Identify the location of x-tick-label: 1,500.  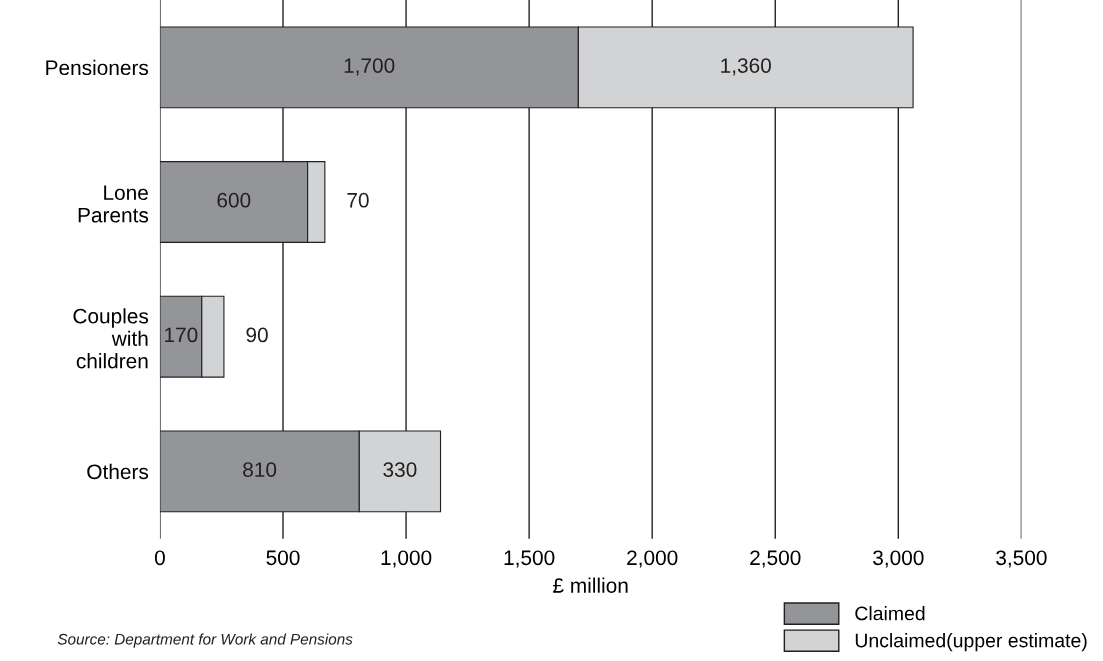
(529, 559).